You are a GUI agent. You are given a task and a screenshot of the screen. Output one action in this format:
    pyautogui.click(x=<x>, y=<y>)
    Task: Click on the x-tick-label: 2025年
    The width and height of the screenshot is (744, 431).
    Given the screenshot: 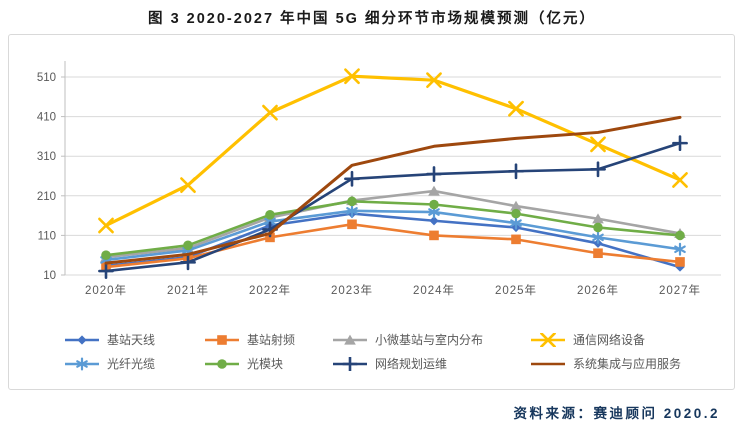 What is the action you would take?
    pyautogui.click(x=516, y=290)
    